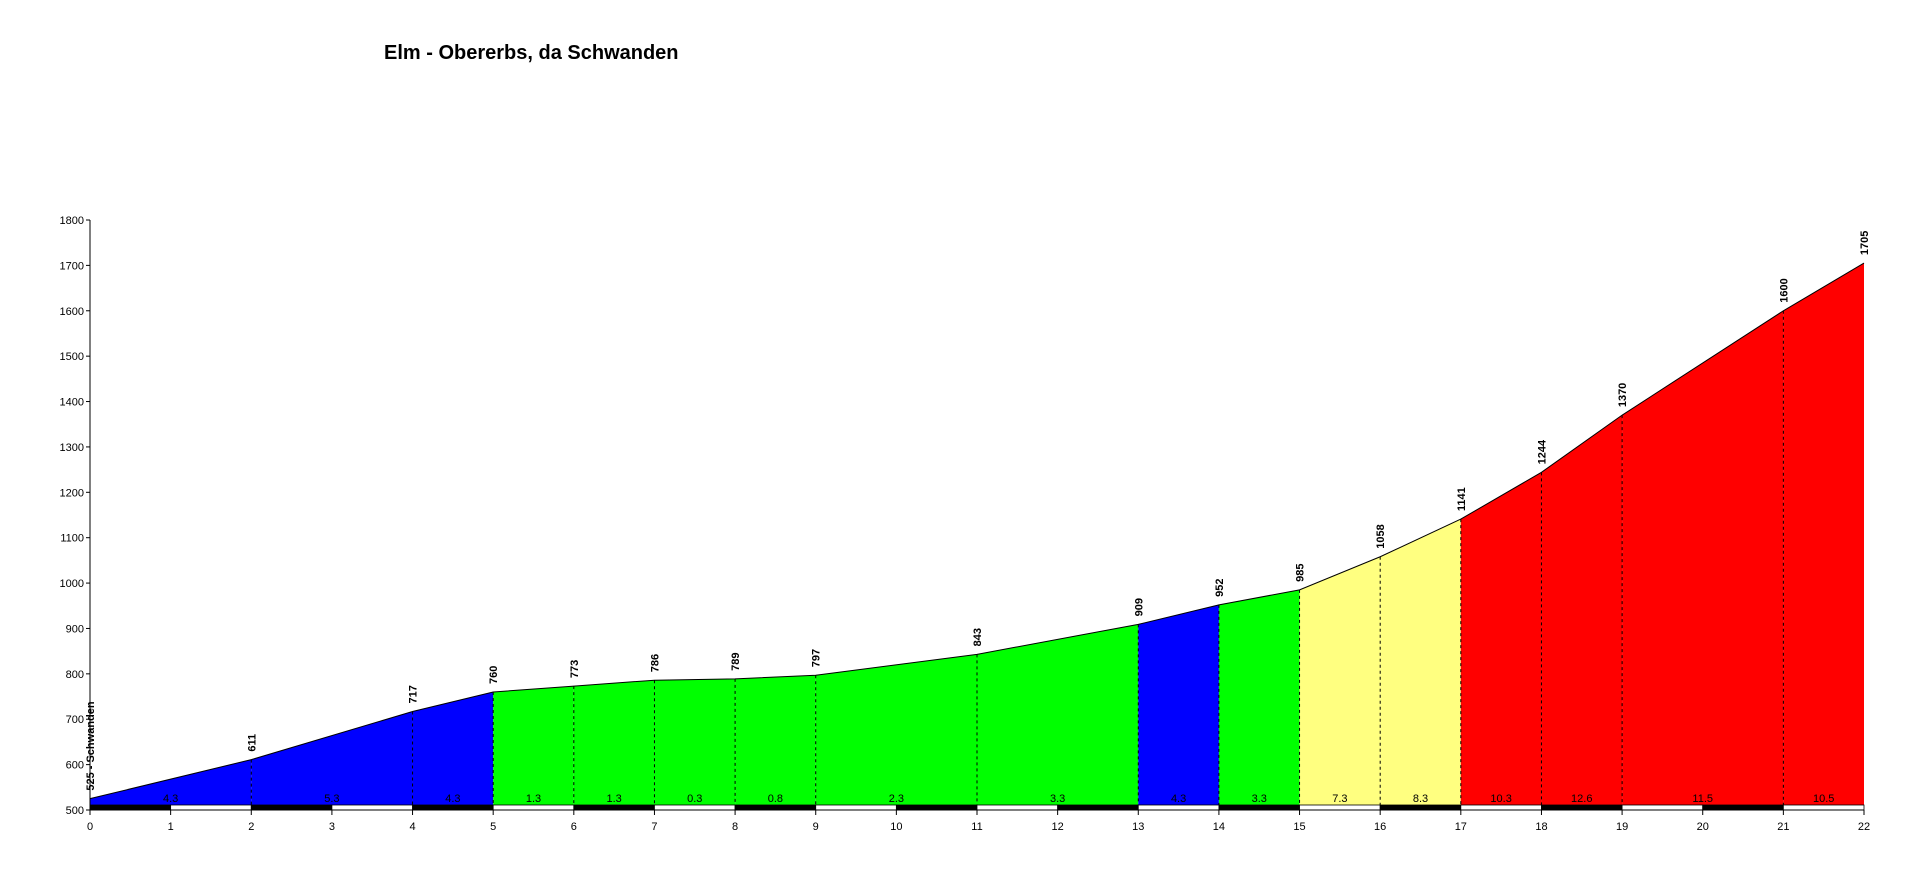  Describe the element at coordinates (72, 493) in the screenshot. I see `y-tick-label-1200: 1200` at that location.